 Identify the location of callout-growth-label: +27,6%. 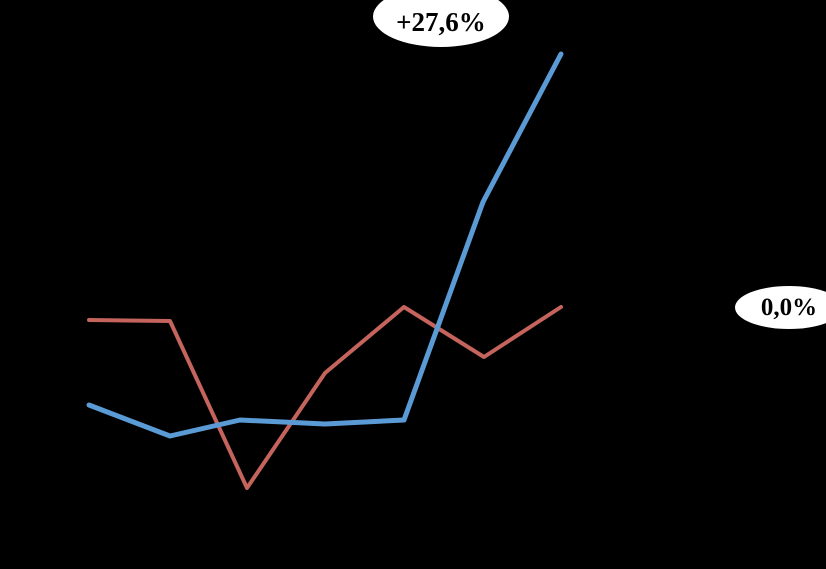
(441, 23).